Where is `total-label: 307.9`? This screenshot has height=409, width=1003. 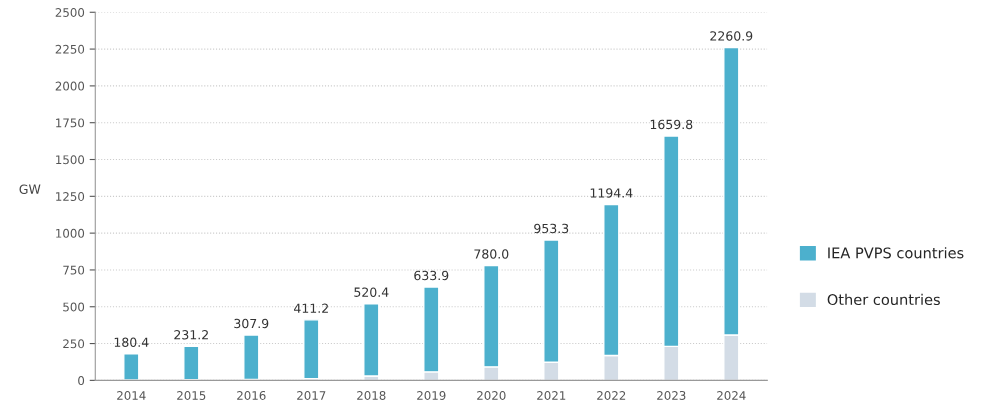
total-label: 307.9 is located at coordinates (251, 323).